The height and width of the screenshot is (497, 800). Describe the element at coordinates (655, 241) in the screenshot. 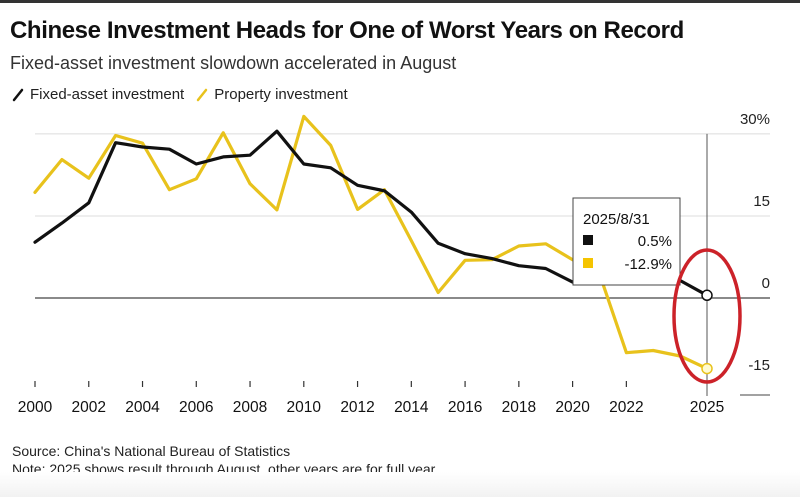

I see `tooltip-value-fixed-asset: 0.5%` at that location.